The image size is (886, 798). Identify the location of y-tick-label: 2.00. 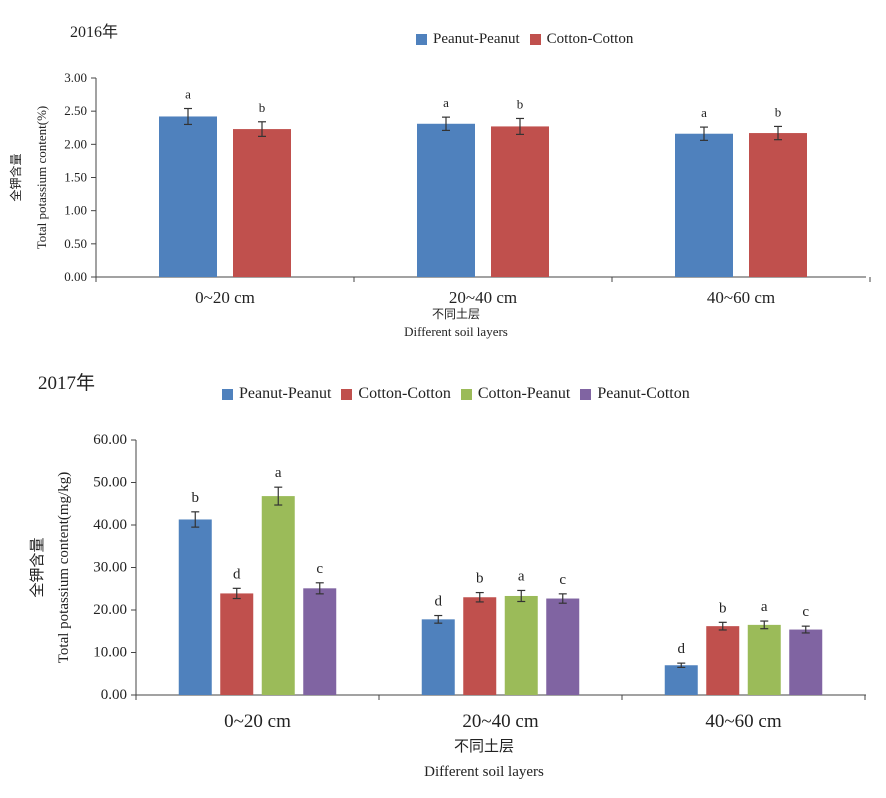
(75, 143).